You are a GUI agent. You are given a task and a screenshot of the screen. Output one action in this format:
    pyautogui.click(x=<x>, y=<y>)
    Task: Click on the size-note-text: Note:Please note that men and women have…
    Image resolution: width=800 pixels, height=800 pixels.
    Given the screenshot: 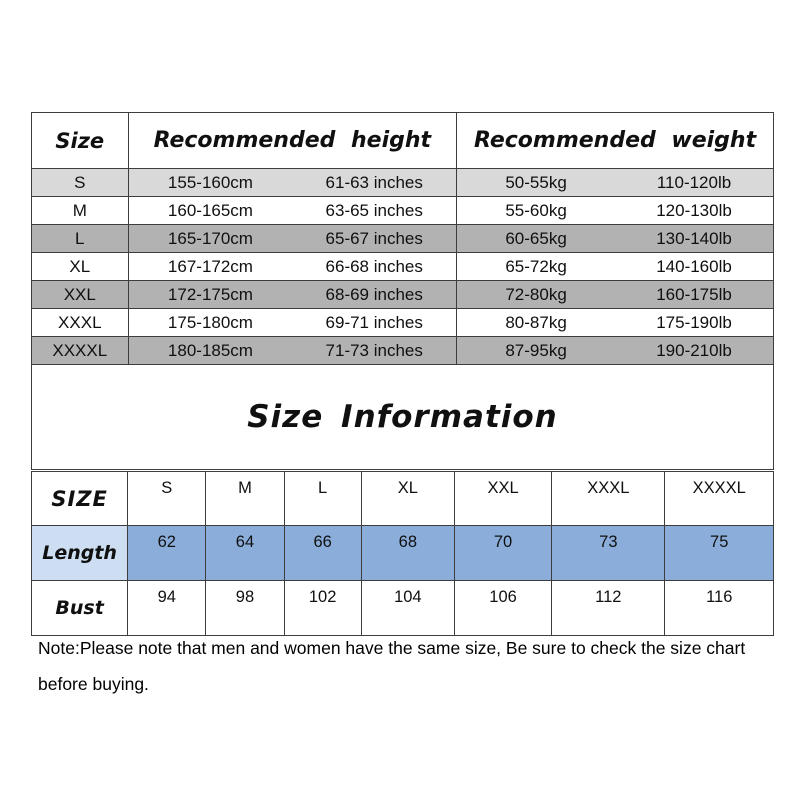 What is the action you would take?
    pyautogui.click(x=392, y=666)
    